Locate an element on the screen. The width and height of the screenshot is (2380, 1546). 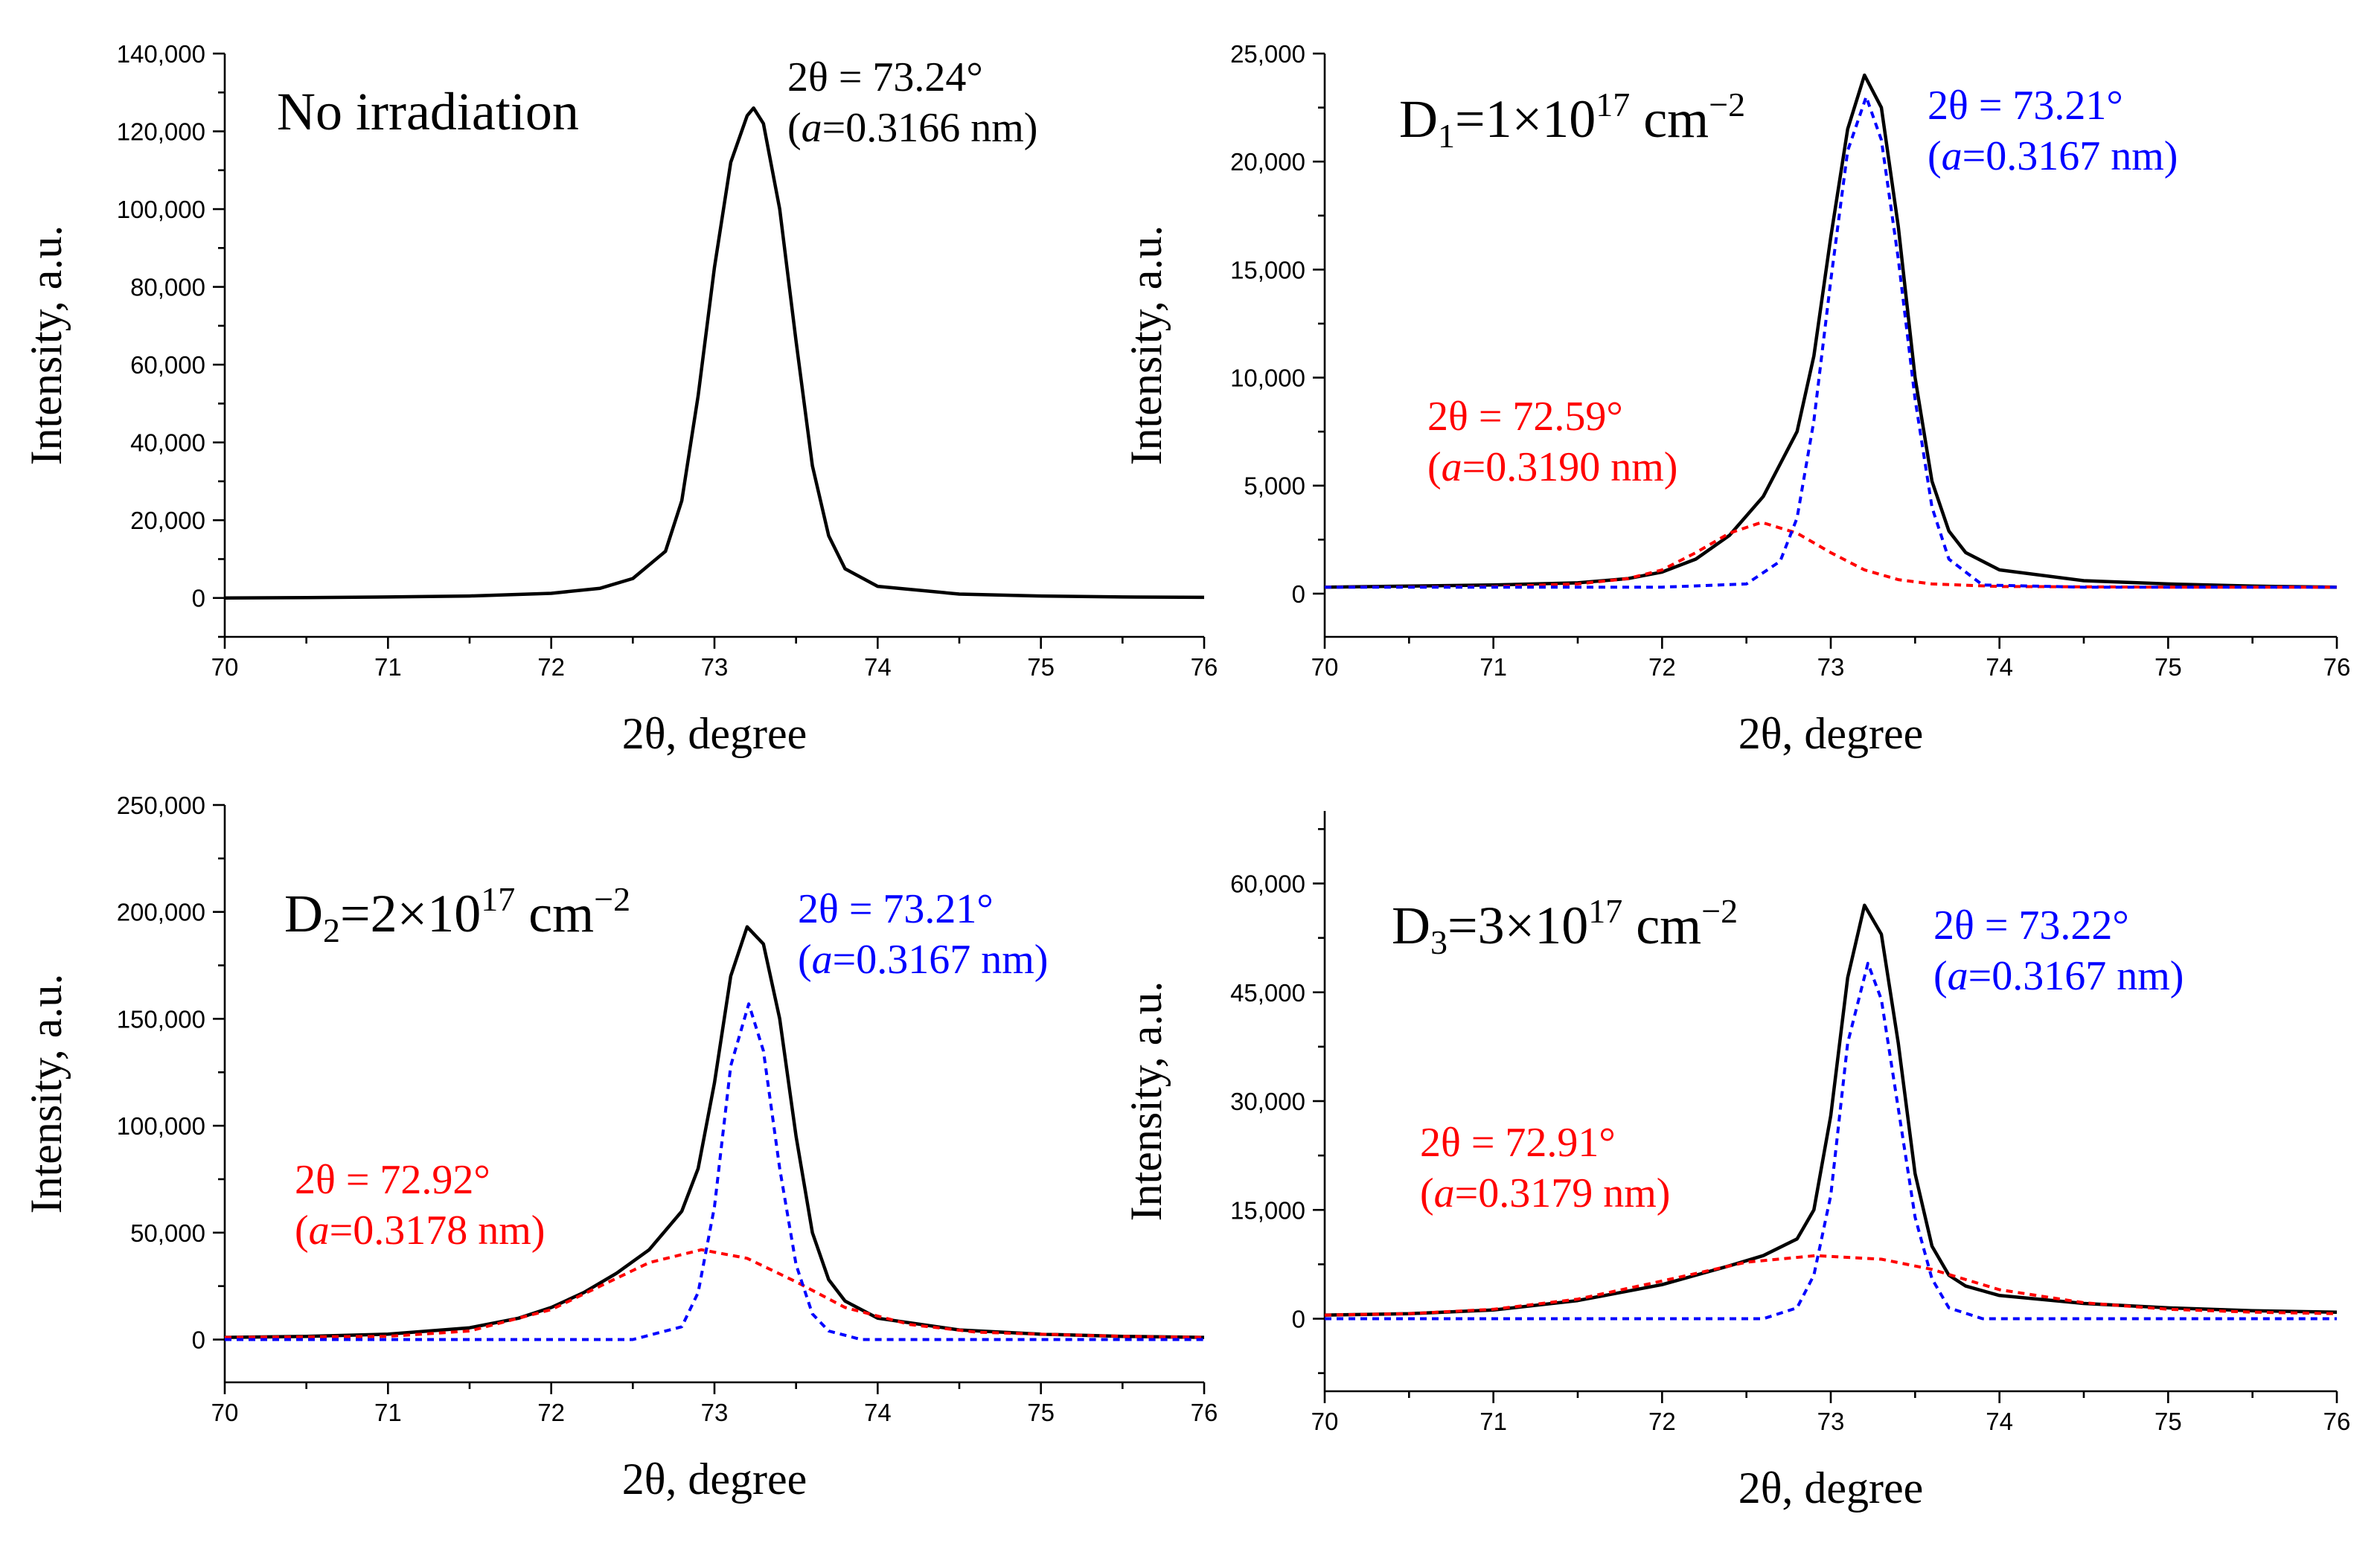
lattice-annotation: (a=0.3166 nm) is located at coordinates (912, 128).